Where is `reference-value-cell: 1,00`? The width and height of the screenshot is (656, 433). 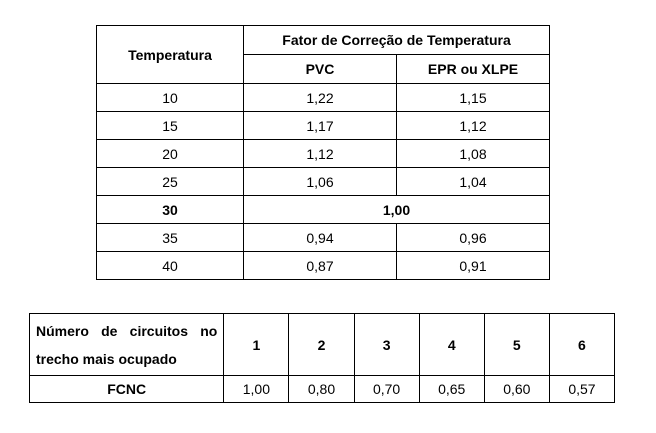 reference-value-cell: 1,00 is located at coordinates (396, 209).